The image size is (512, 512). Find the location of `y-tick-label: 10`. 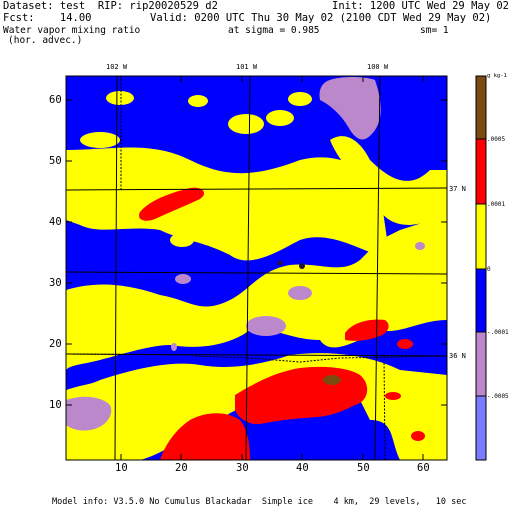

y-tick-label: 10 is located at coordinates (55, 405).